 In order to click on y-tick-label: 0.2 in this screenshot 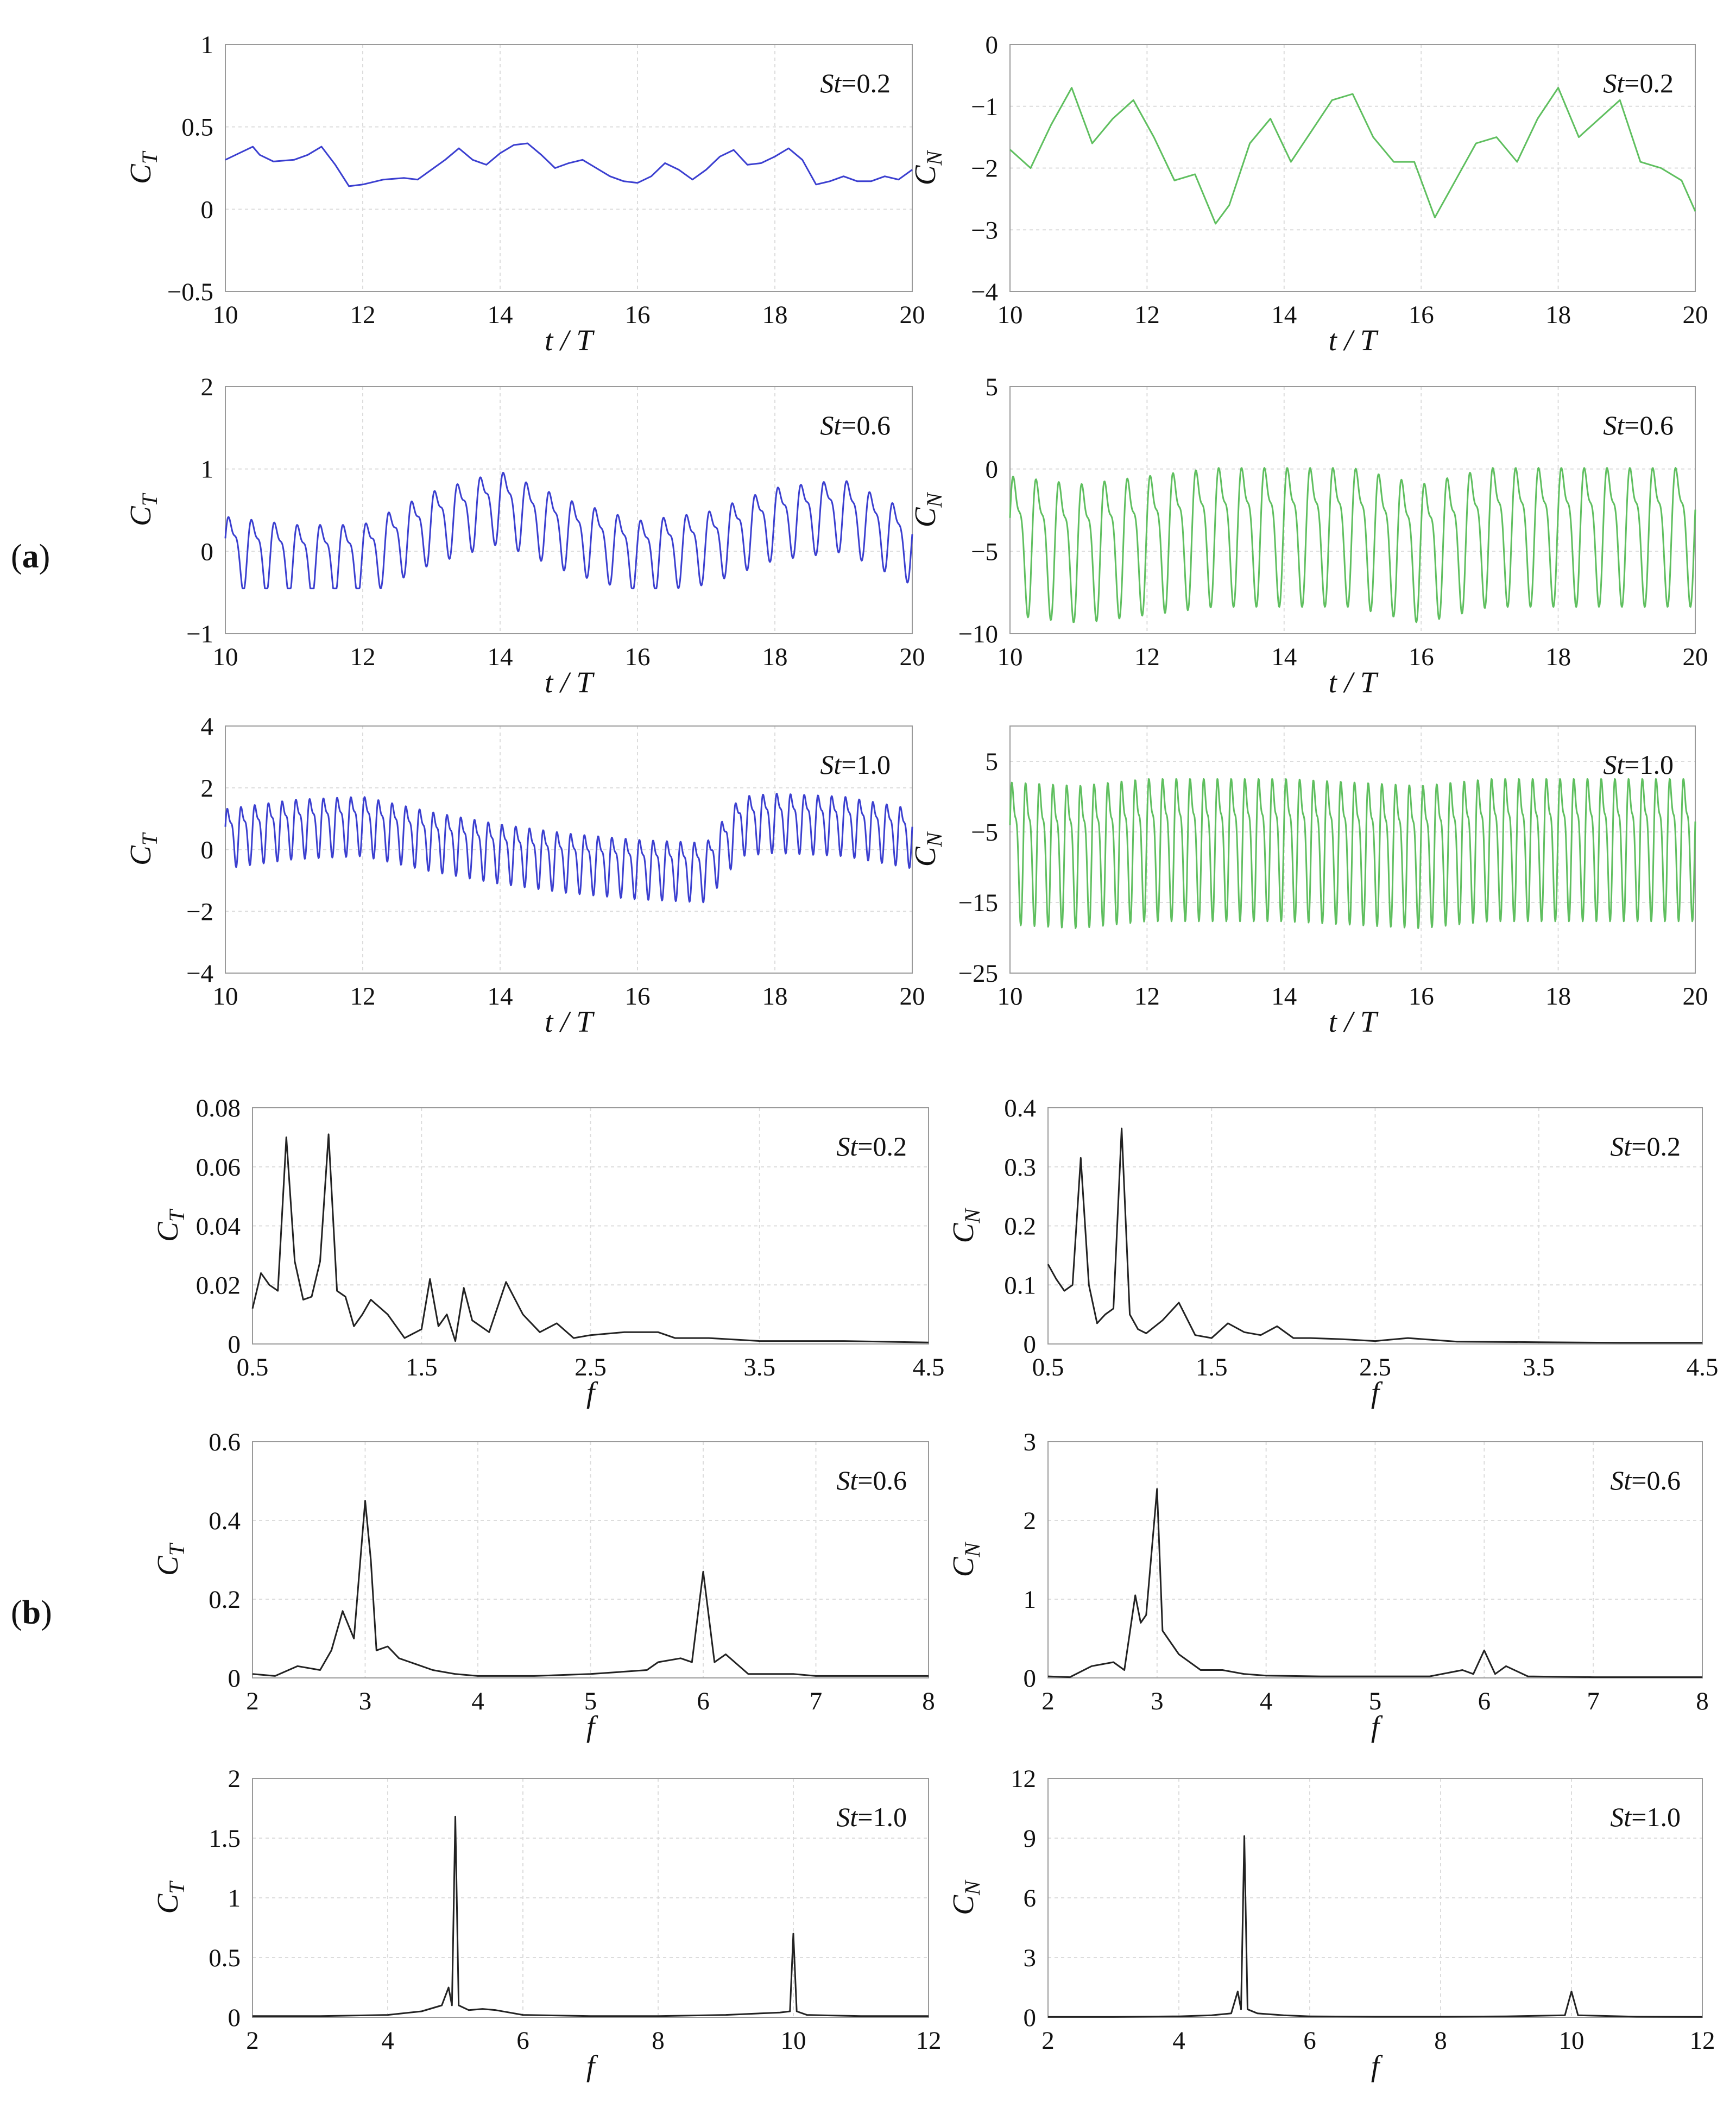, I will do `click(225, 1600)`.